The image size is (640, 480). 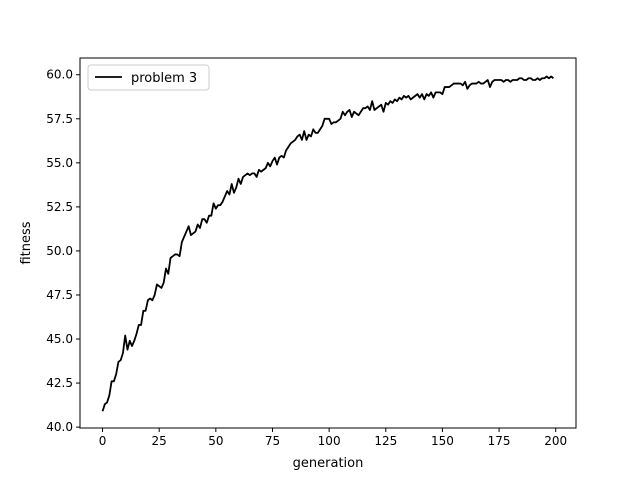 What do you see at coordinates (26, 242) in the screenshot?
I see `y-axis-label: fitness` at bounding box center [26, 242].